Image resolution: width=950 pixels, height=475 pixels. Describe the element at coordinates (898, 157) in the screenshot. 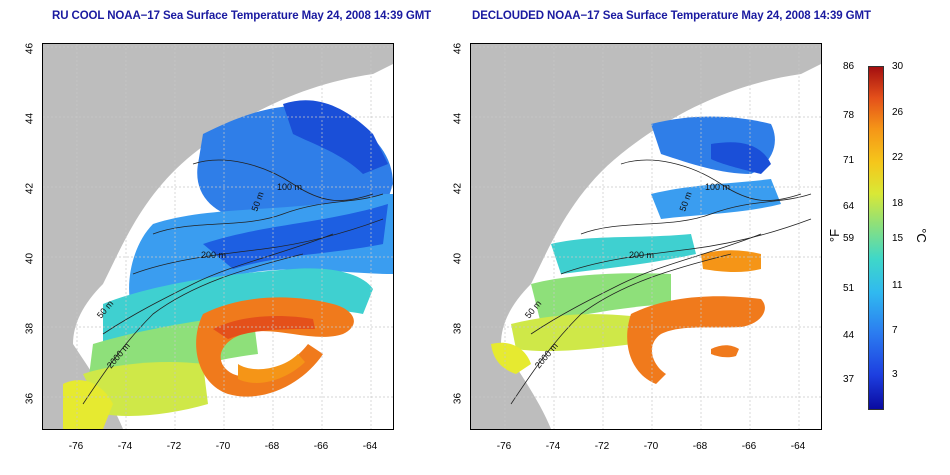

I see `colorbar-c-label: 22` at that location.